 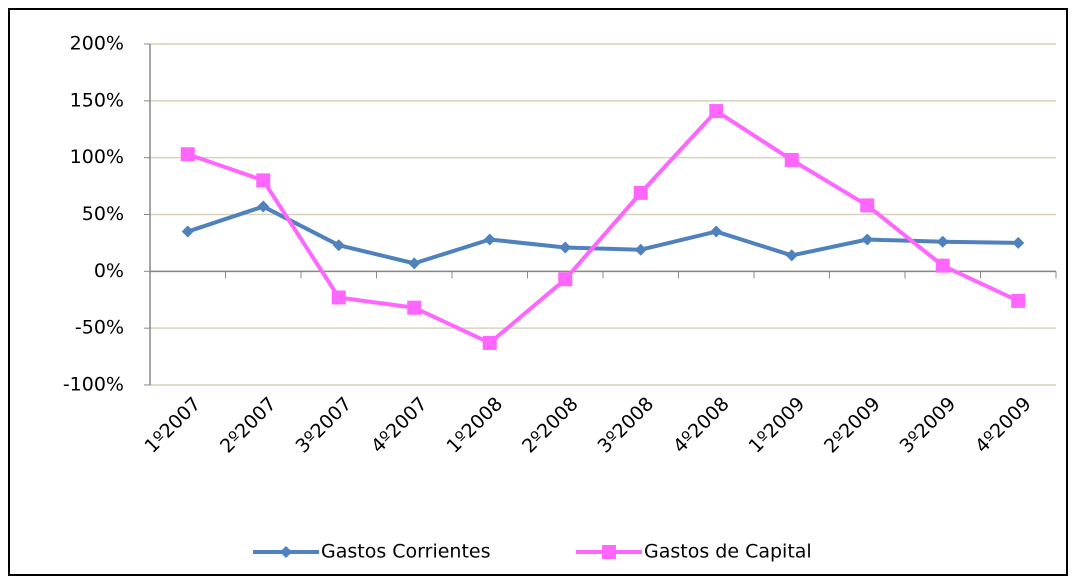 What do you see at coordinates (603, 235) in the screenshot?
I see `series-line` at bounding box center [603, 235].